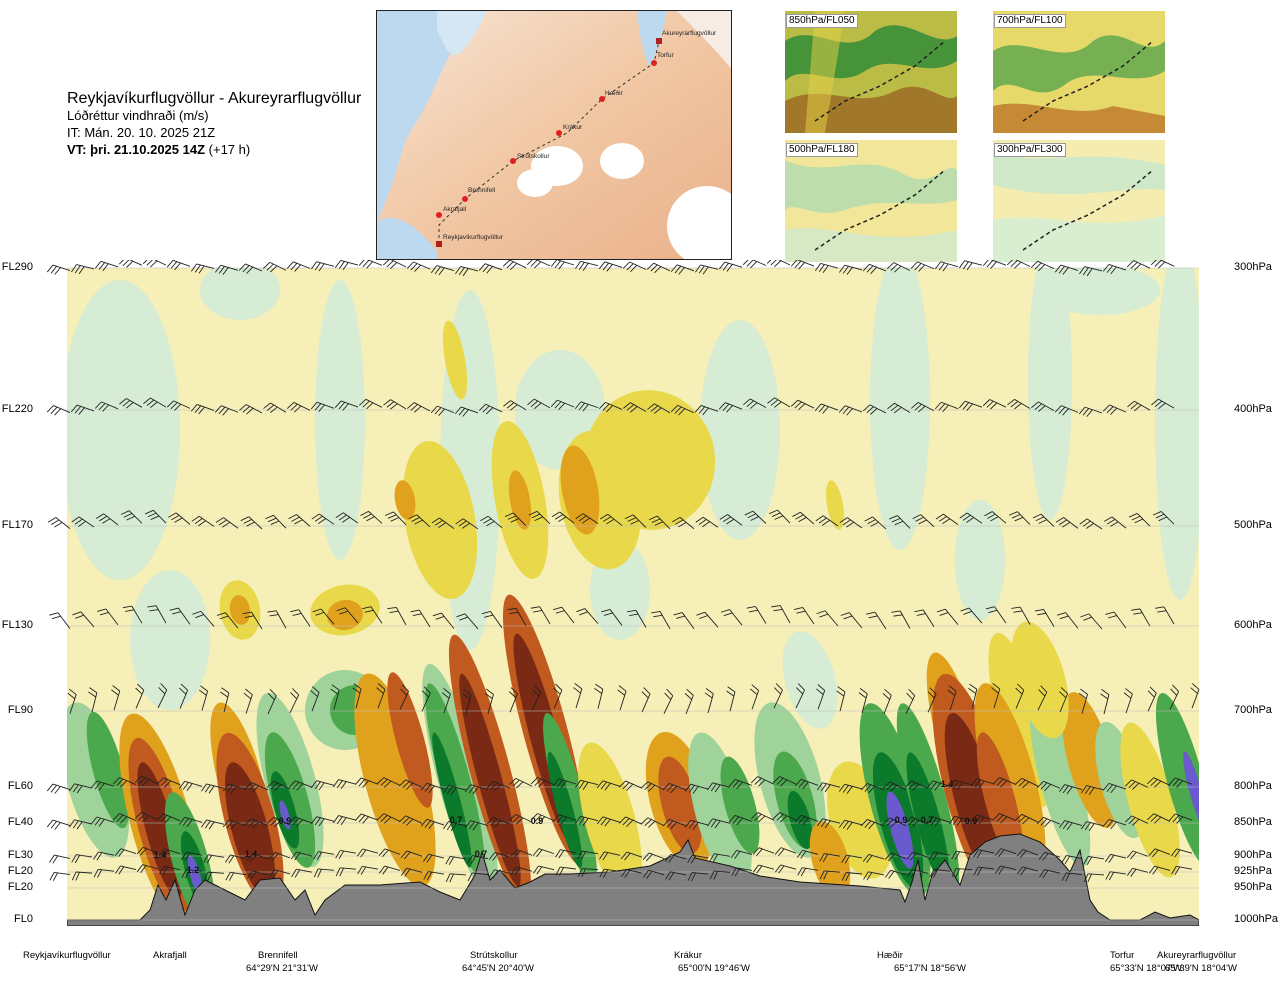  What do you see at coordinates (455, 209) in the screenshot?
I see `map-label-akrafjall: Akrafjall` at bounding box center [455, 209].